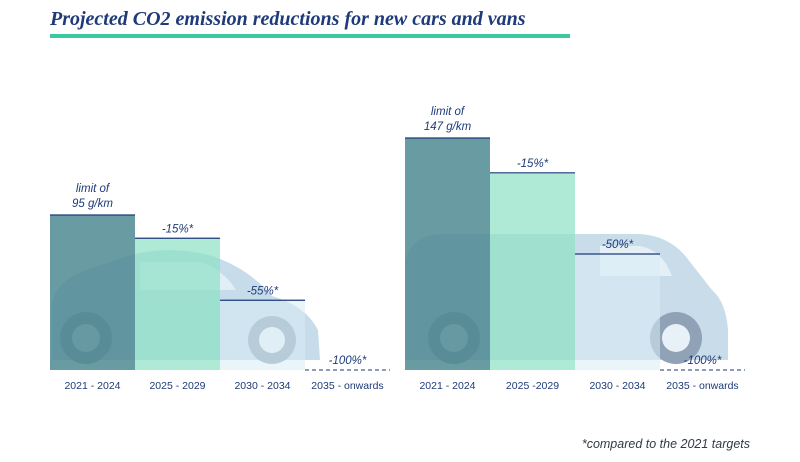 The height and width of the screenshot is (462, 800). What do you see at coordinates (447, 386) in the screenshot?
I see `category-label-vans-0: 2021 - 2024` at bounding box center [447, 386].